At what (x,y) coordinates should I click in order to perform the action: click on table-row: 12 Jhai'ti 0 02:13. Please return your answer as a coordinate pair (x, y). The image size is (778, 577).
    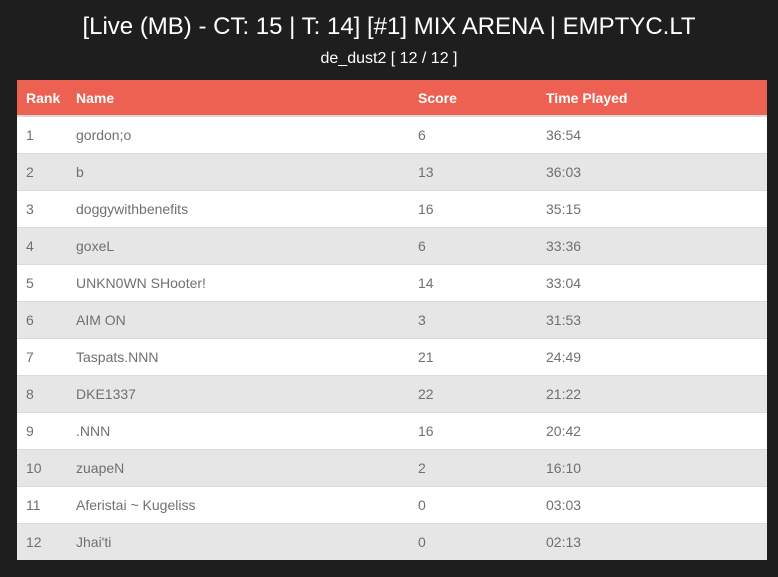
    Looking at the image, I should click on (392, 541).